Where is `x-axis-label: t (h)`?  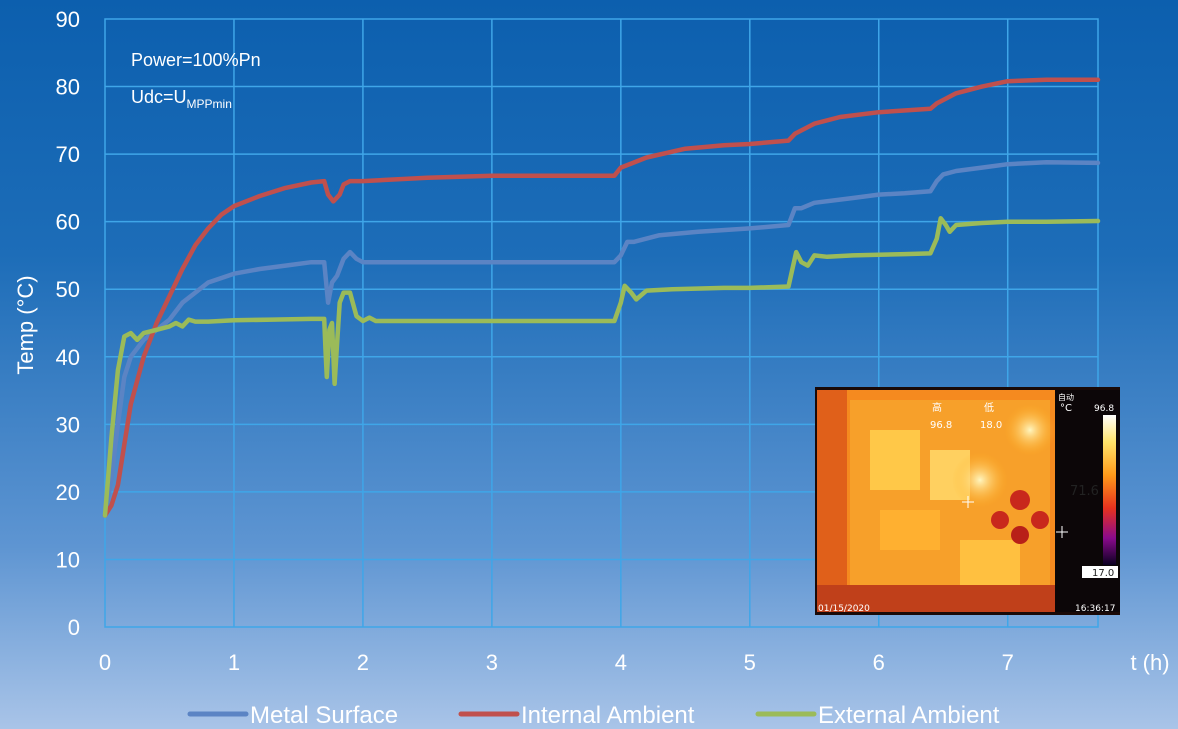 x-axis-label: t (h) is located at coordinates (1149, 662).